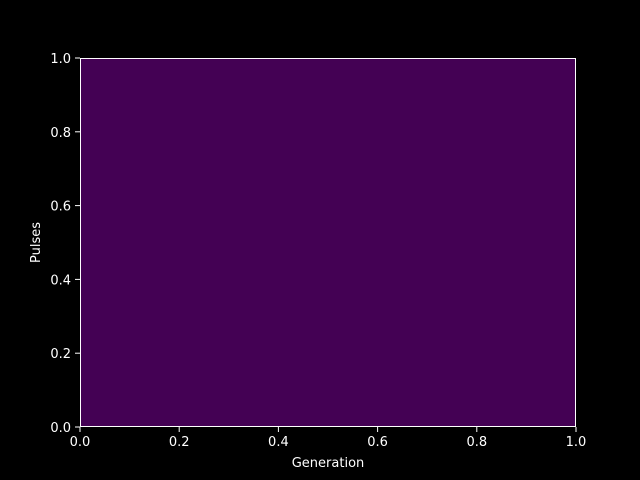 This screenshot has height=480, width=640. I want to click on x-tick-label: 1.0, so click(576, 442).